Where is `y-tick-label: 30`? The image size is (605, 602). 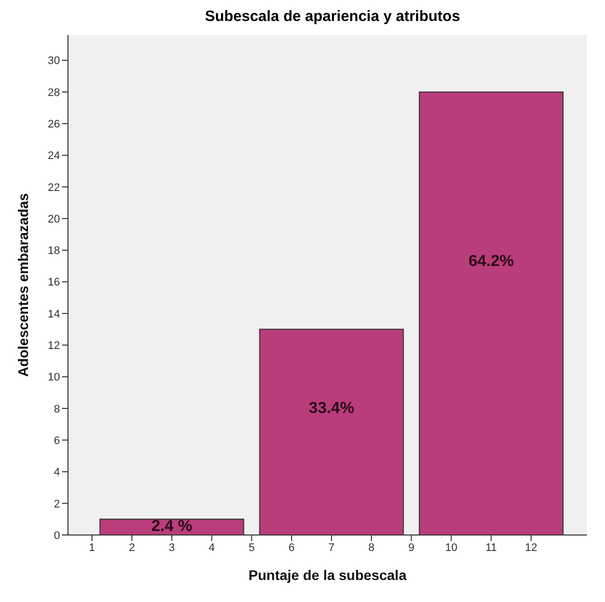
y-tick-label: 30 is located at coordinates (54, 61).